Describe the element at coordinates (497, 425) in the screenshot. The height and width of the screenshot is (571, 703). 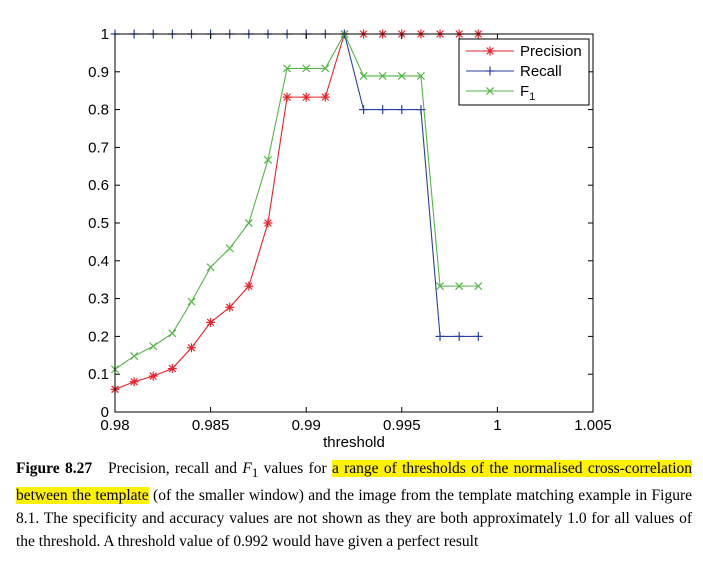
I see `x-tick-label: 1` at that location.